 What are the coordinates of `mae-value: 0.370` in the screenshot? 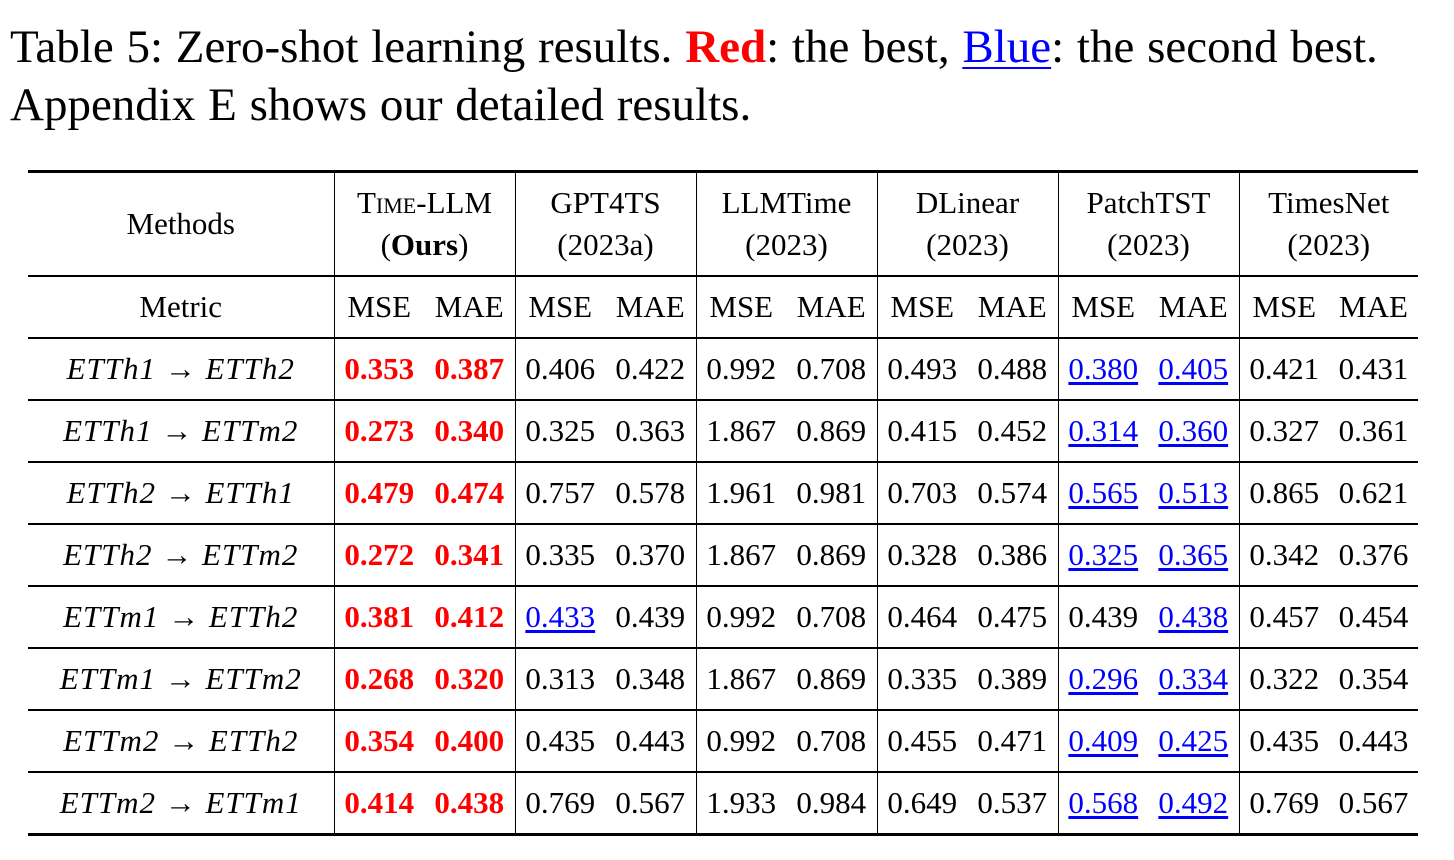 It's located at (650, 554).